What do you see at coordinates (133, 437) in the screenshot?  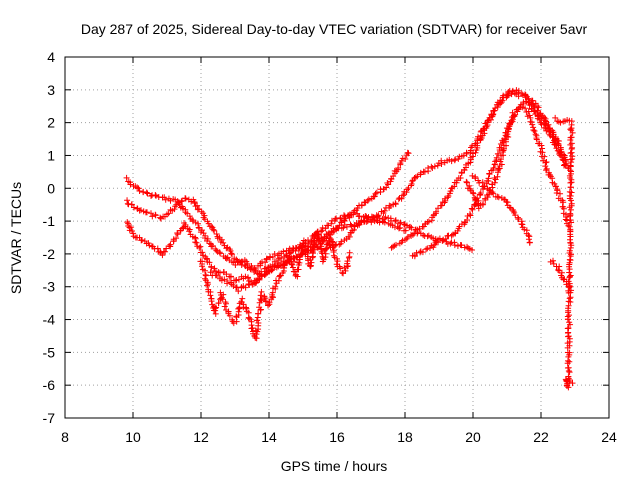 I see `x-tick-label: 10` at bounding box center [133, 437].